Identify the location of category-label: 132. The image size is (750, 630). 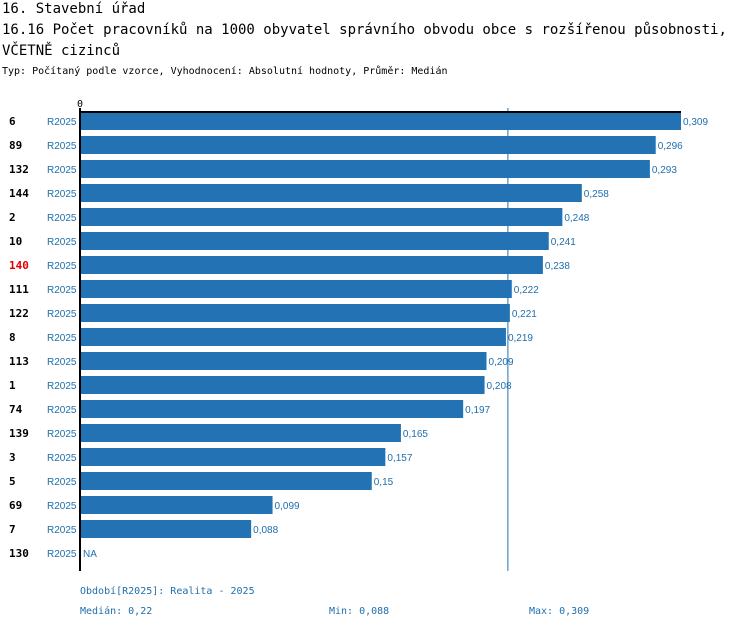
(19, 169).